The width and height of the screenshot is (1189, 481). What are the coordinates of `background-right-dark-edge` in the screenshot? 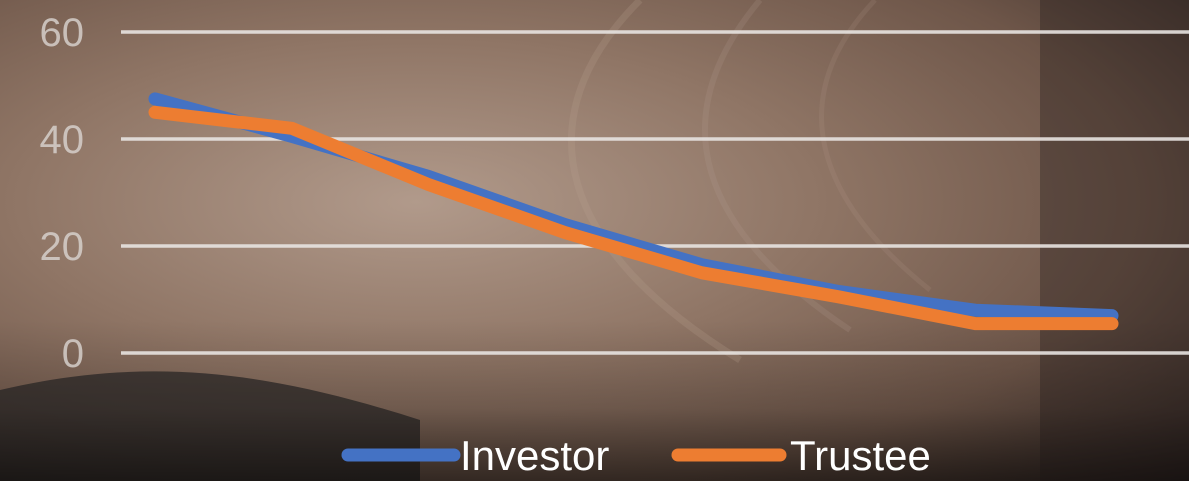 It's located at (1114, 240).